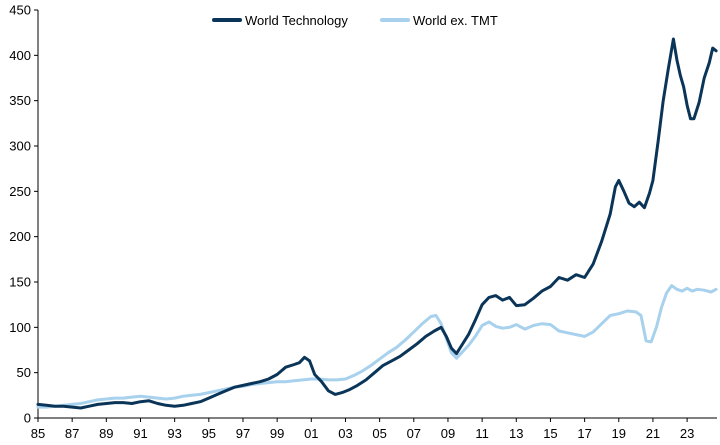 Image resolution: width=720 pixels, height=445 pixels. I want to click on x-tick-label: 17, so click(584, 433).